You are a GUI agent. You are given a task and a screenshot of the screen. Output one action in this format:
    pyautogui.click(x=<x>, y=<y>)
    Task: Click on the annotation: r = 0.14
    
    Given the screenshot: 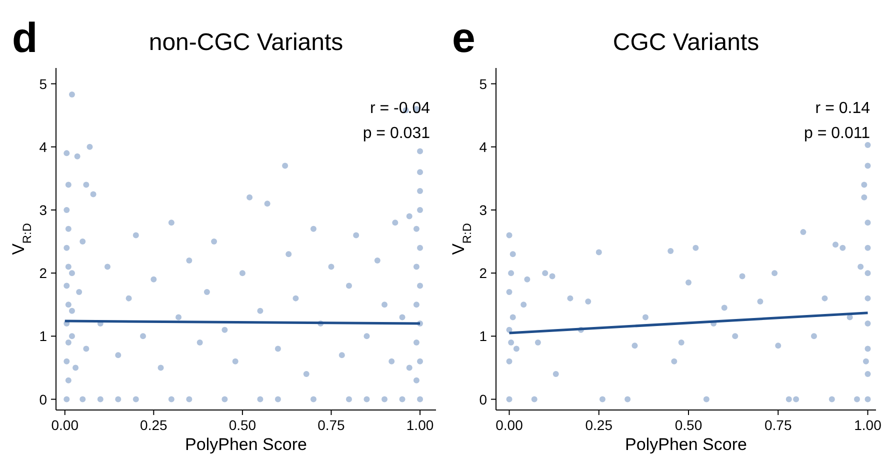 What is the action you would take?
    pyautogui.click(x=842, y=108)
    